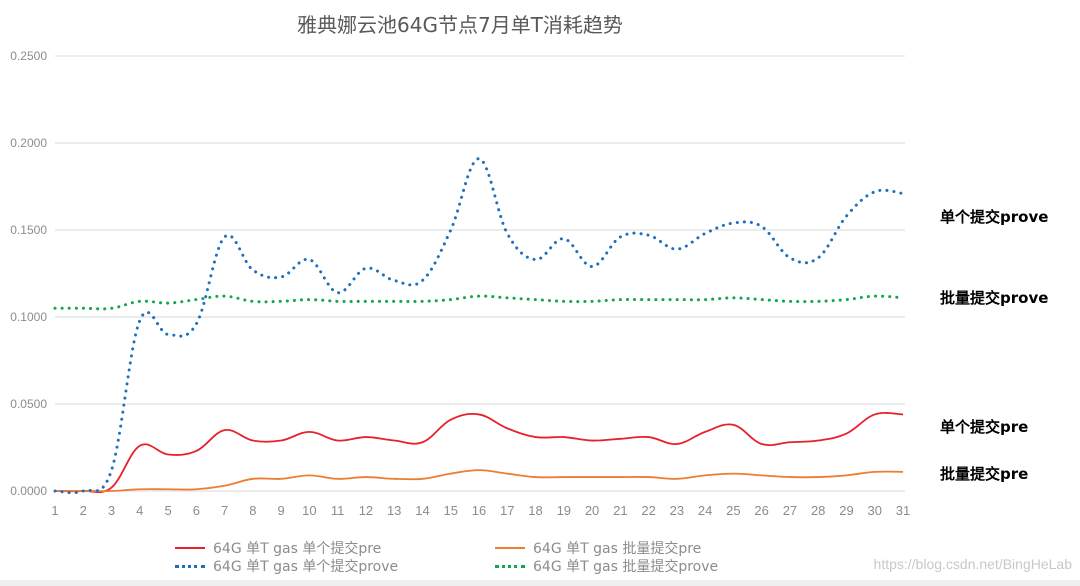 The width and height of the screenshot is (1080, 586). I want to click on x-tick-label: 16, so click(479, 510).